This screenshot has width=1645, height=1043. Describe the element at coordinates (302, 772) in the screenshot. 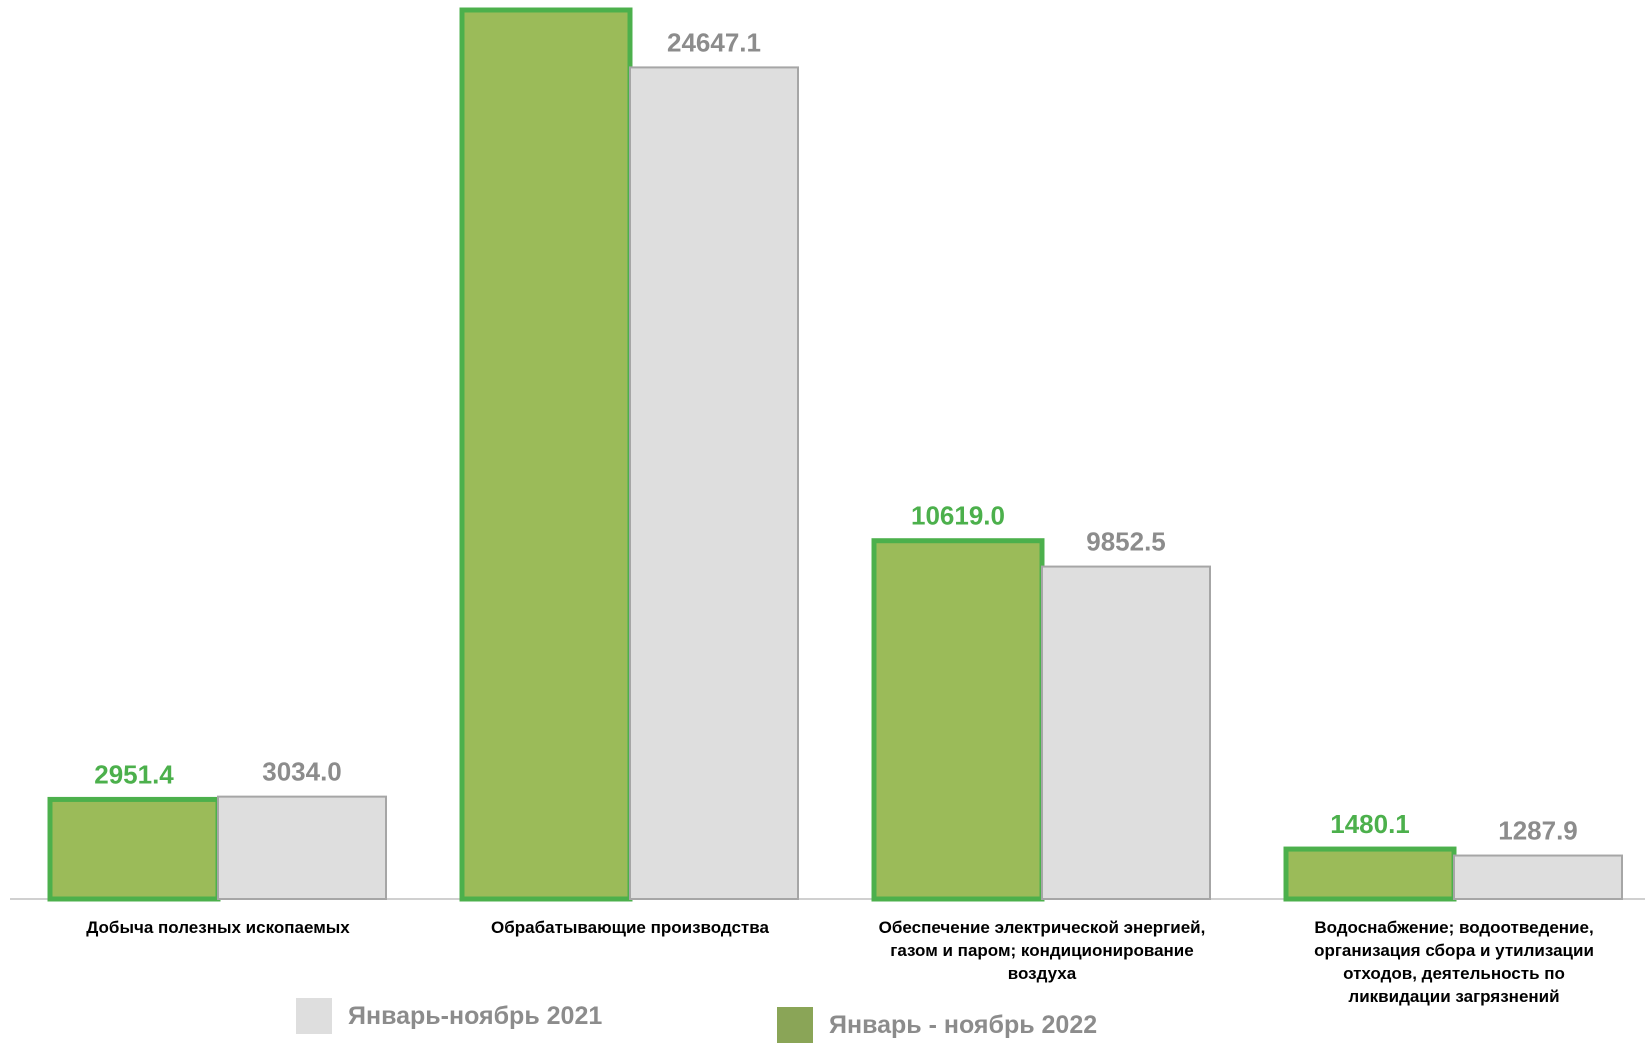

I see `value-label-2021-mining: 3034.0` at that location.